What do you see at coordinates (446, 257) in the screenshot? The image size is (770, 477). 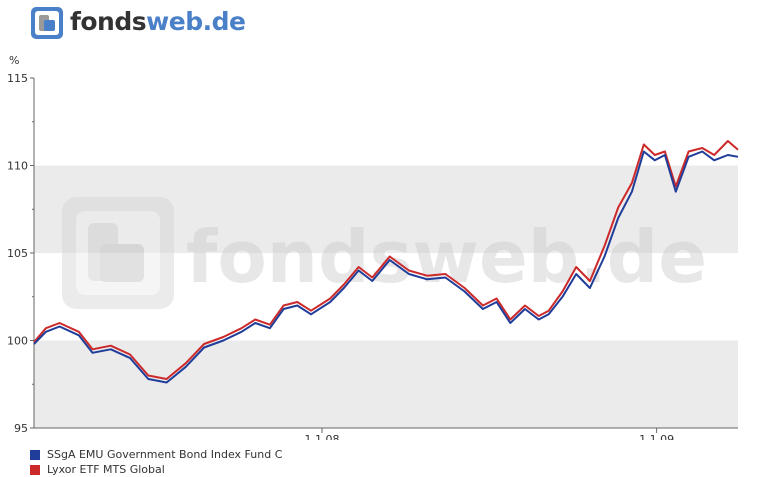 I see `watermark-text: fondsweb.de` at bounding box center [446, 257].